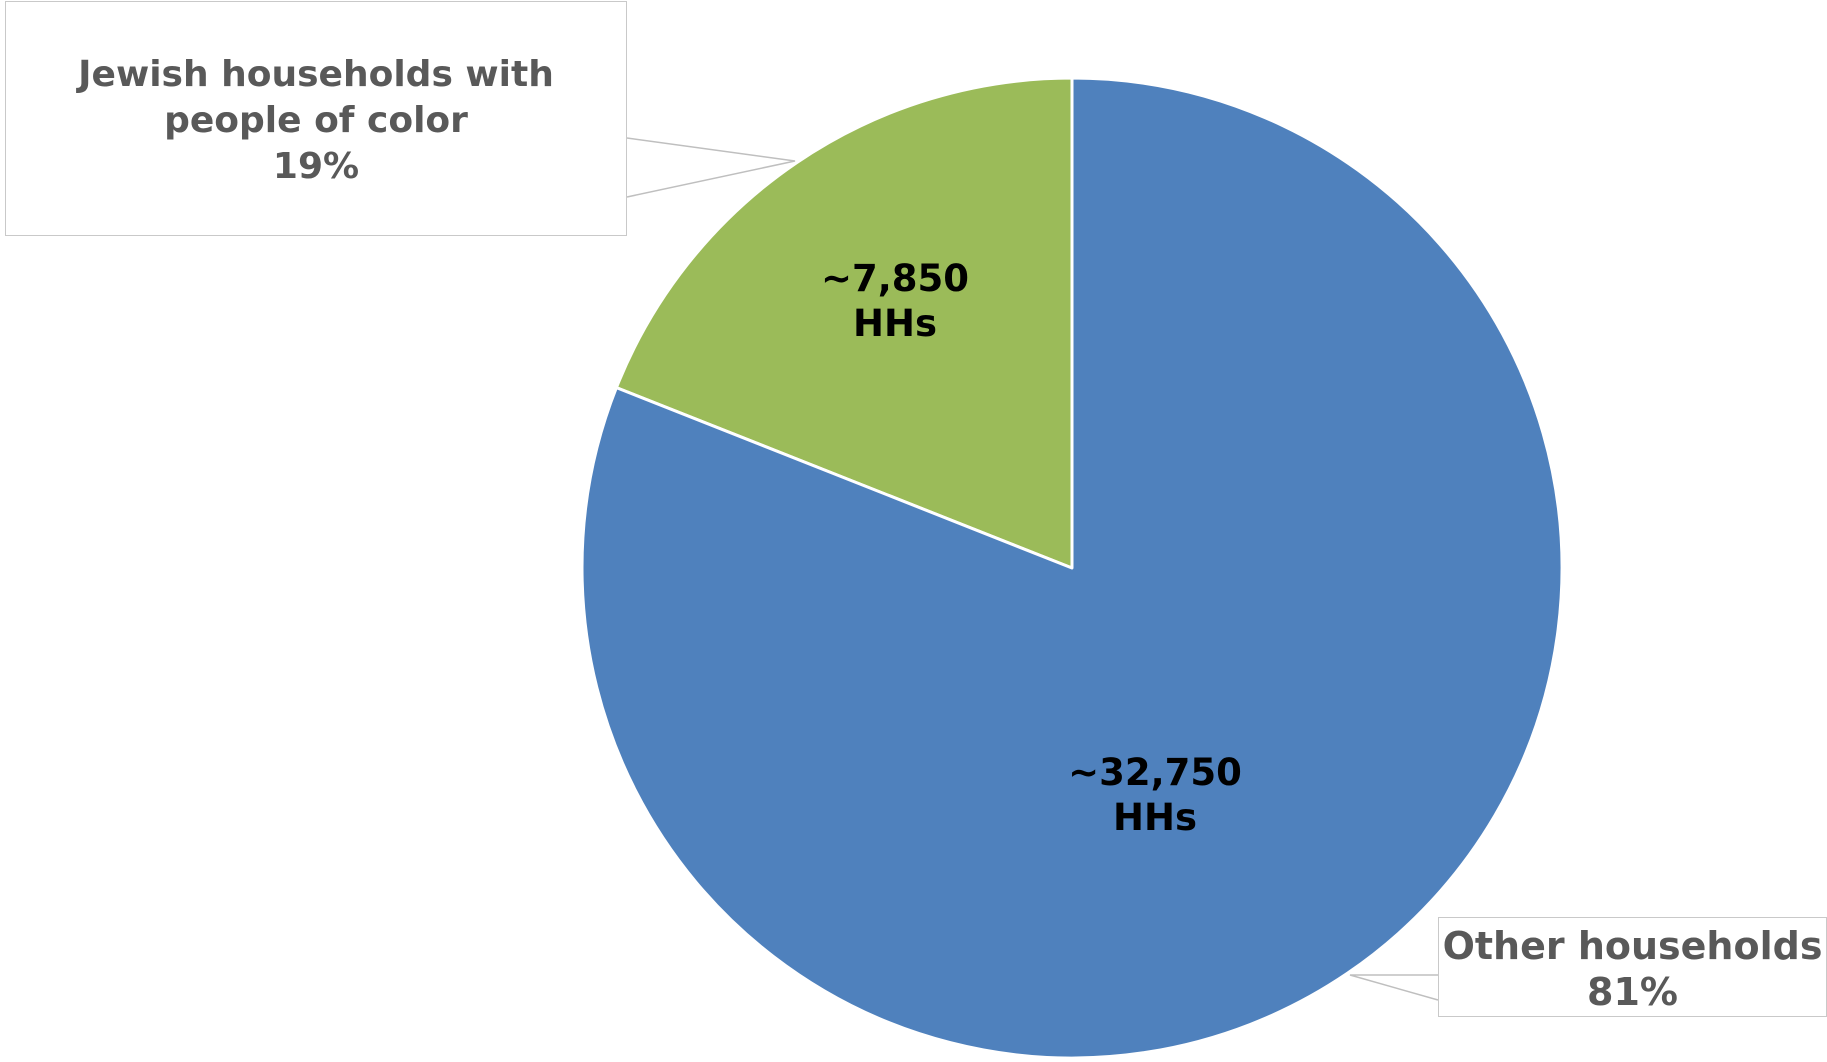 The width and height of the screenshot is (1827, 1062). I want to click on callout-jewish-percent: 19%, so click(316, 166).